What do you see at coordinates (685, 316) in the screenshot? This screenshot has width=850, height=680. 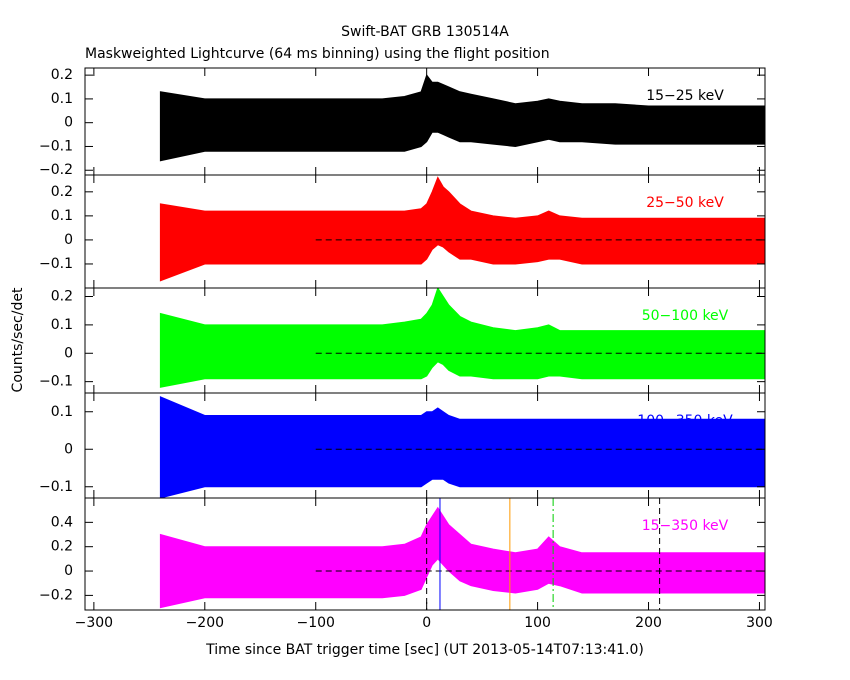 I see `band-label: 50−100 keV` at bounding box center [685, 316].